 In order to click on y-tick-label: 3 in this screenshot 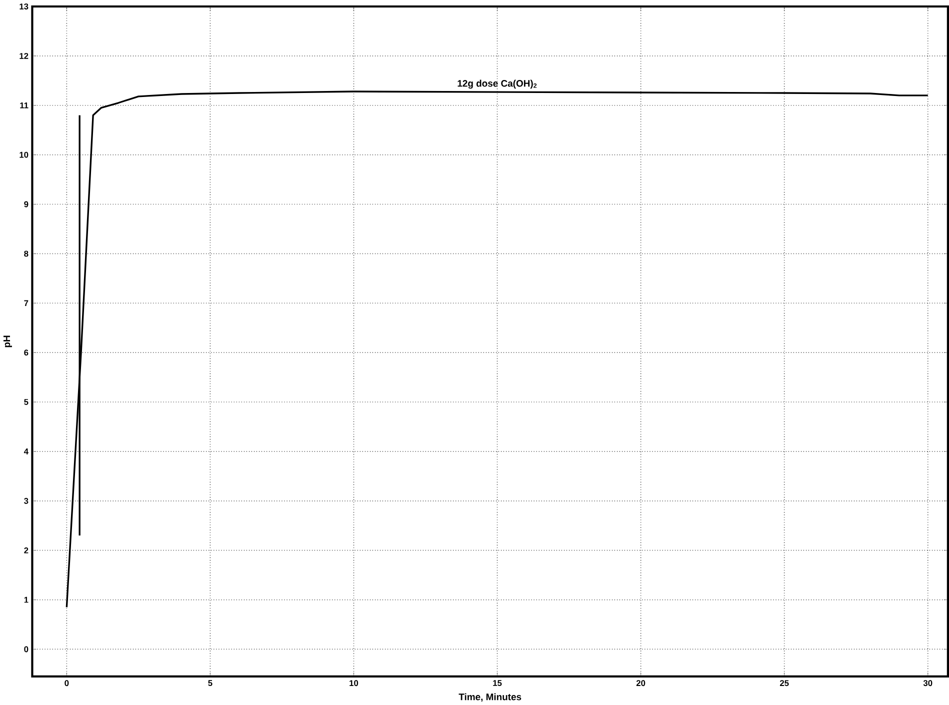, I will do `click(26, 501)`.